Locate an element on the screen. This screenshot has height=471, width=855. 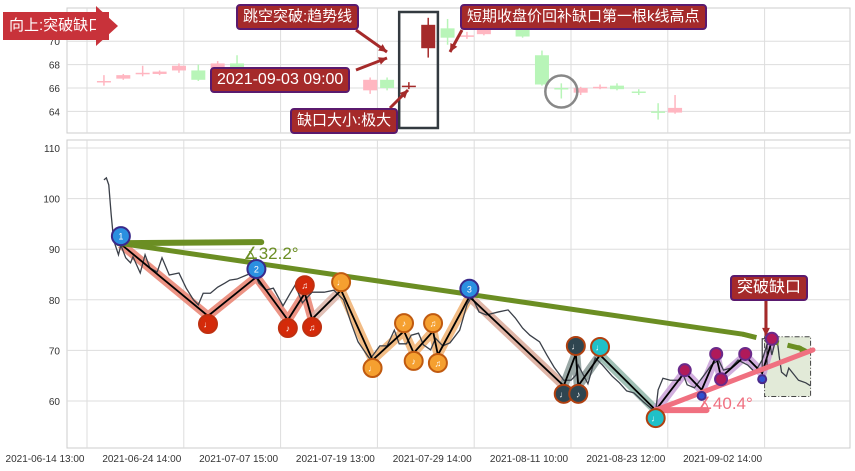
gap-break-label: 跳空突破:趋势线 is located at coordinates (298, 17).